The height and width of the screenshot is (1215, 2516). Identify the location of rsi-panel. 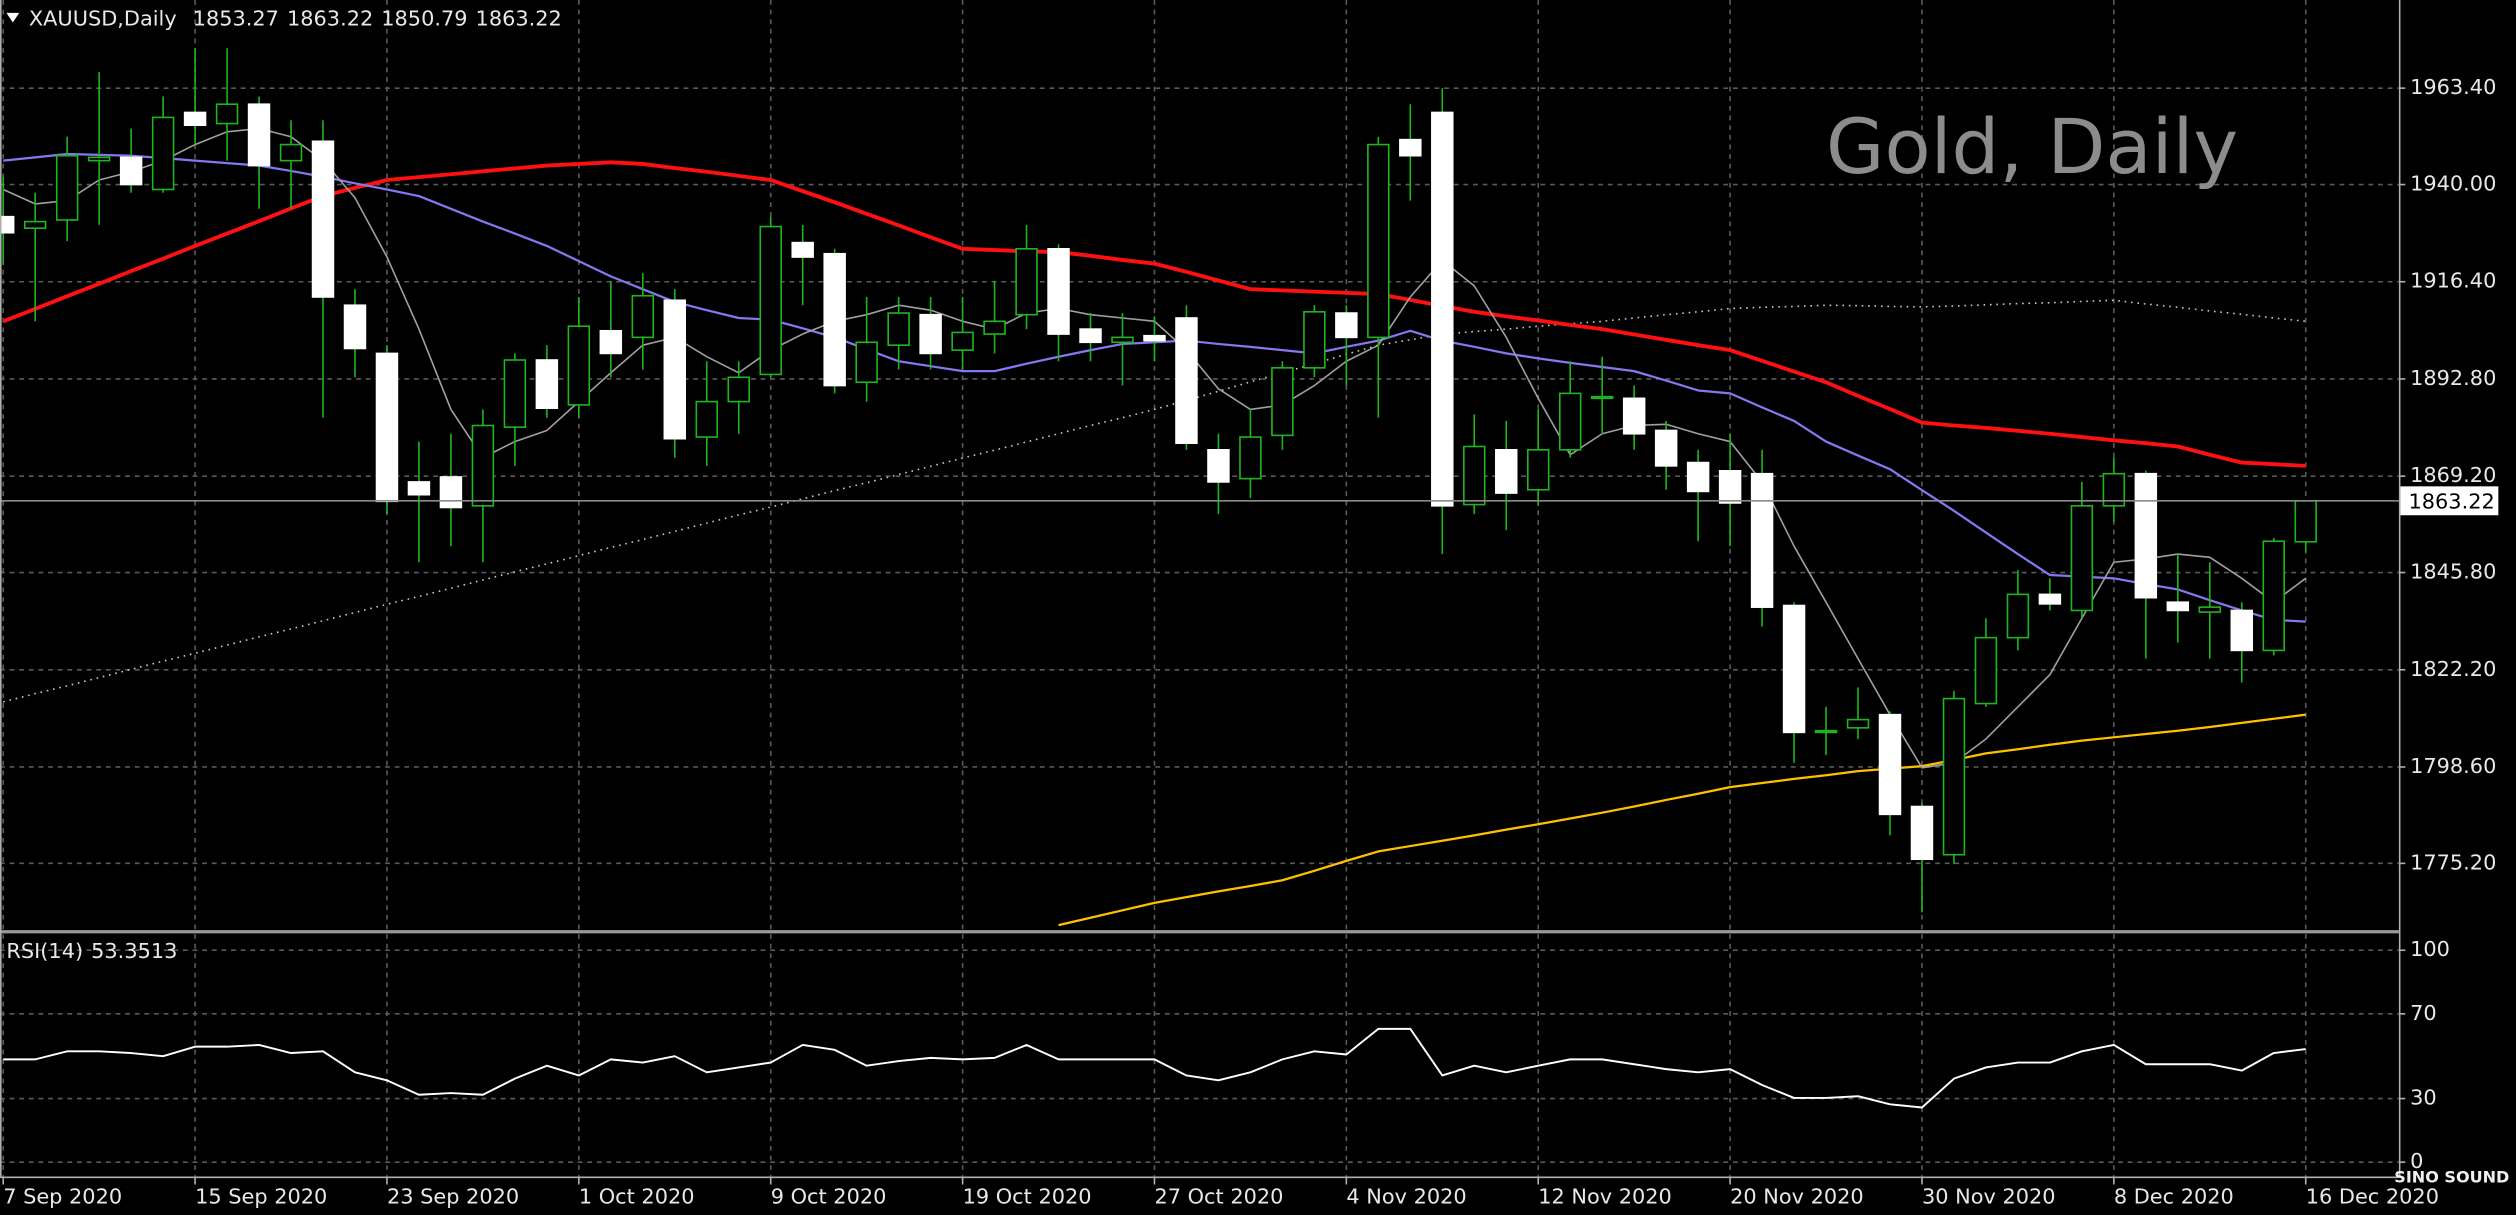
(1154, 1068).